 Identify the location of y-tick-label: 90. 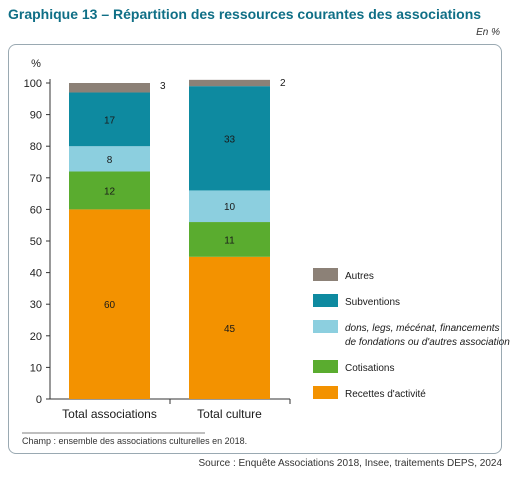
(36, 116).